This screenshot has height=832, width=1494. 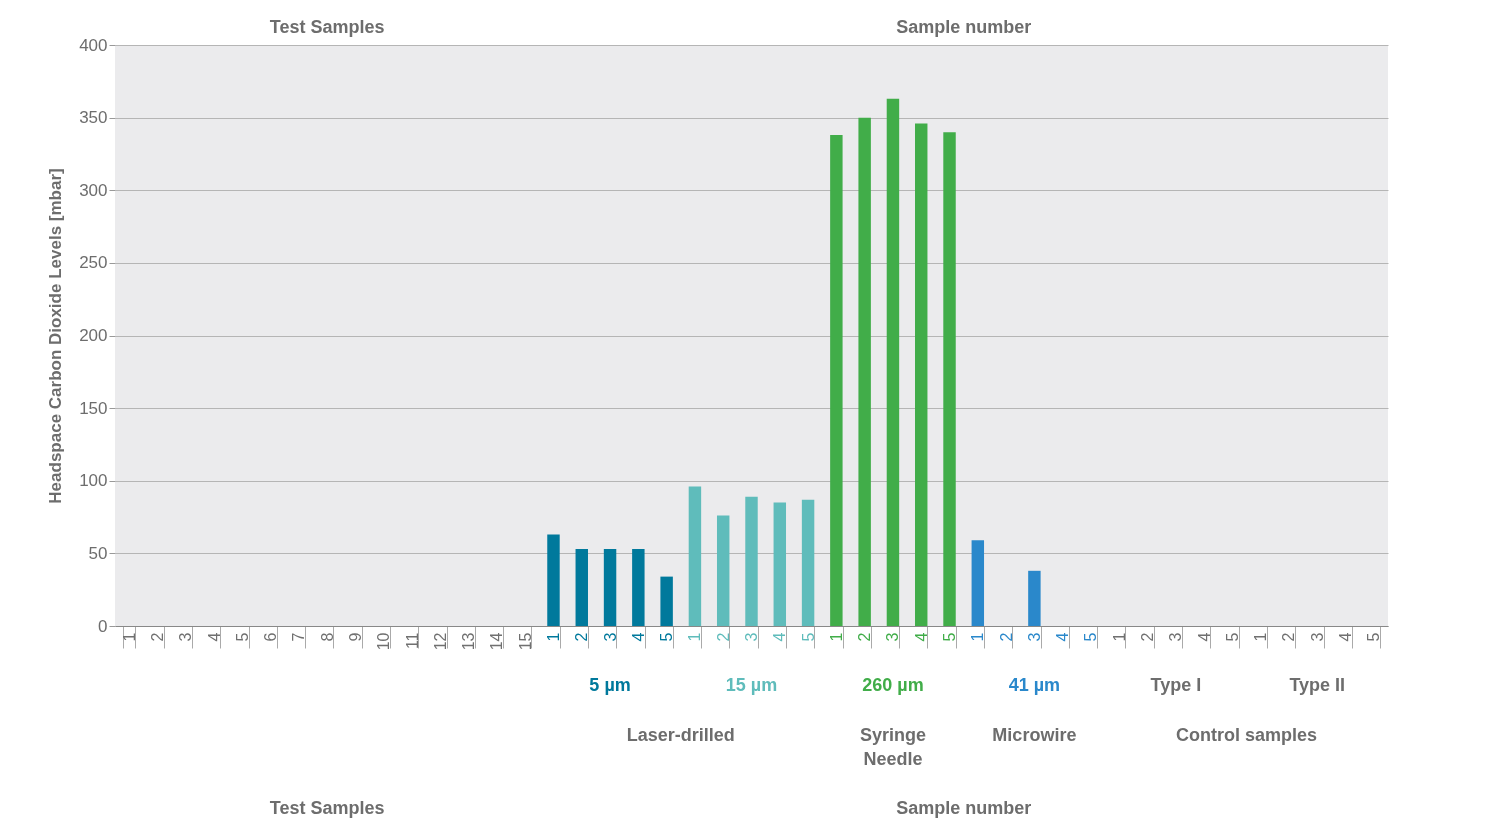 I want to click on x-tick-label: 12, so click(x=440, y=641).